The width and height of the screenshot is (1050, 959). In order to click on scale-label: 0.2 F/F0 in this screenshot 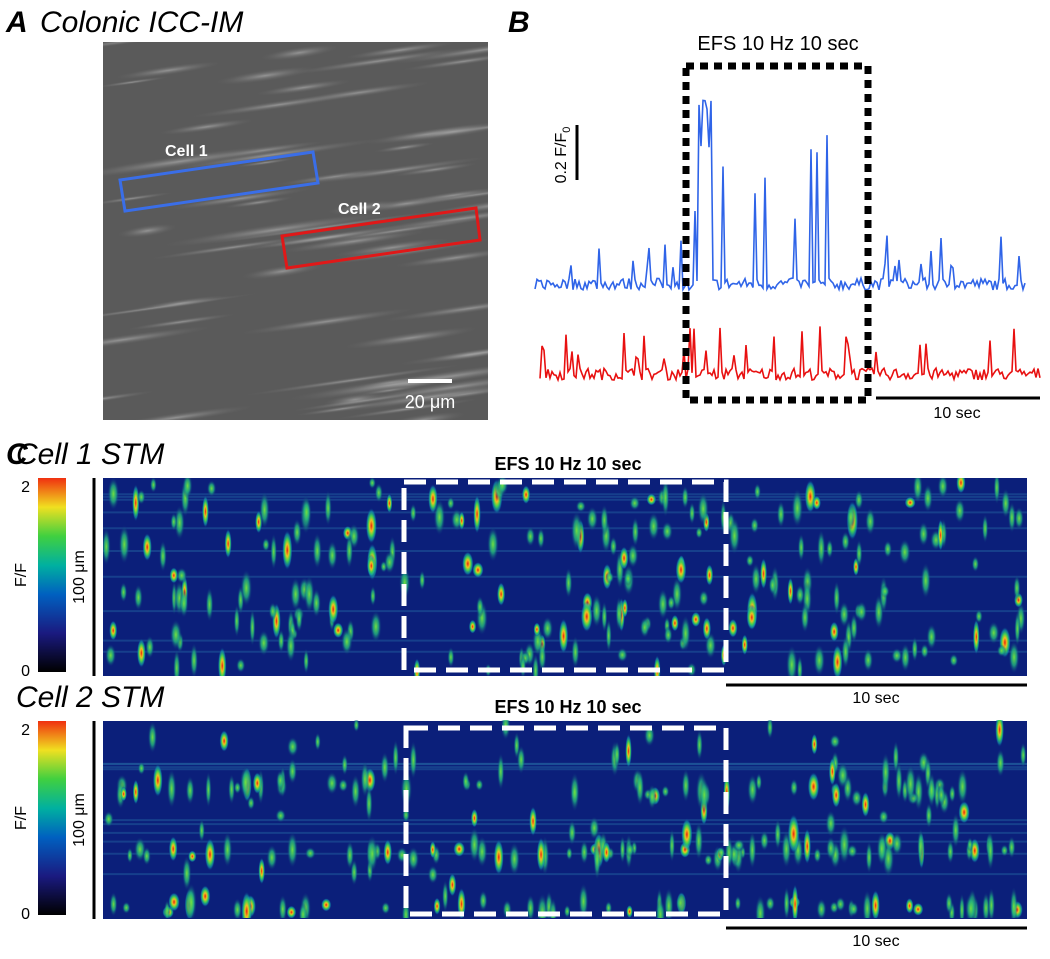, I will do `click(563, 155)`.